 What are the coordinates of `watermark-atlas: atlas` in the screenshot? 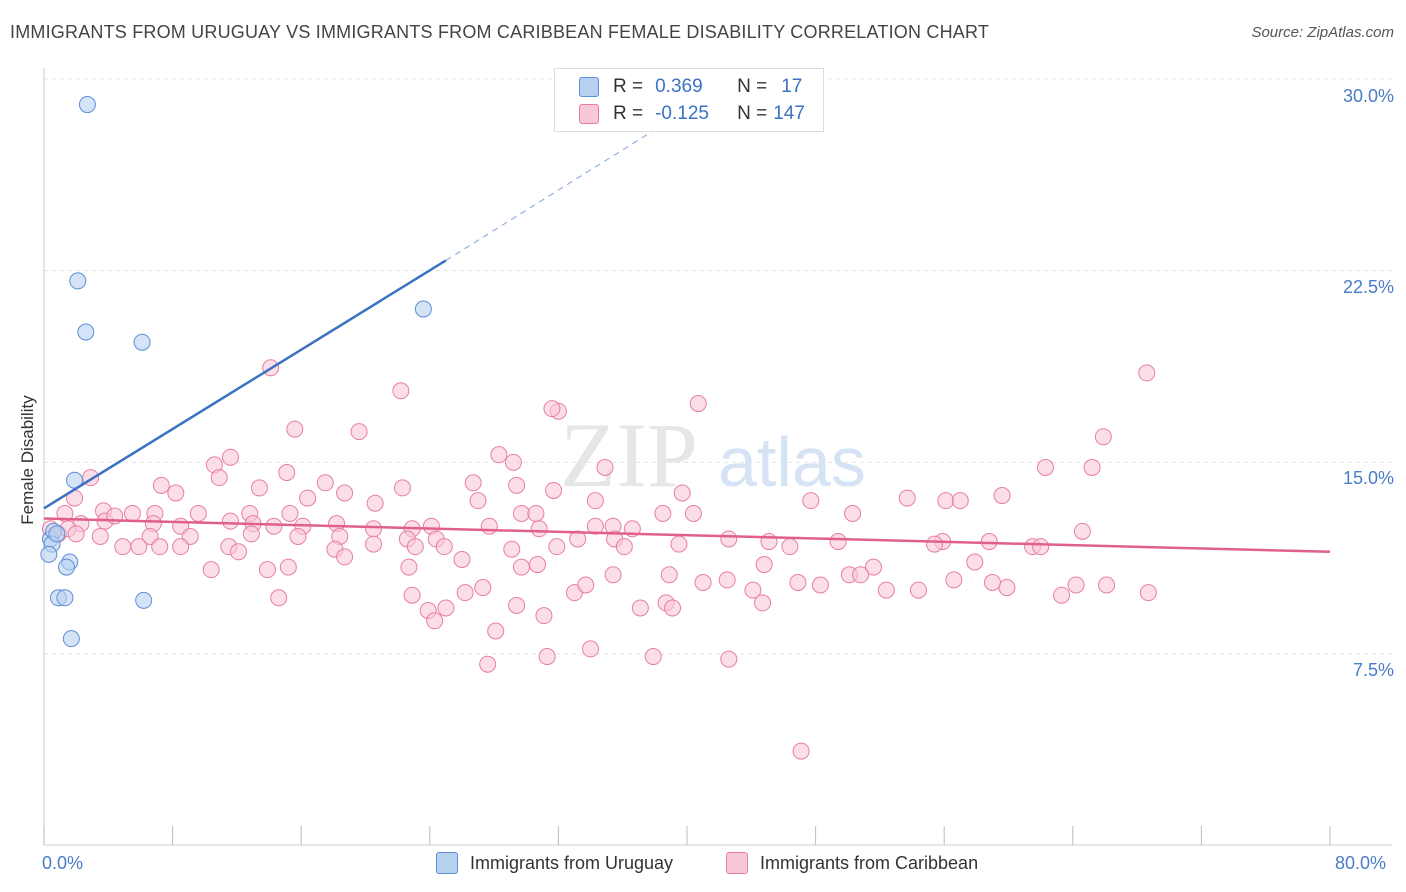 It's located at (792, 462).